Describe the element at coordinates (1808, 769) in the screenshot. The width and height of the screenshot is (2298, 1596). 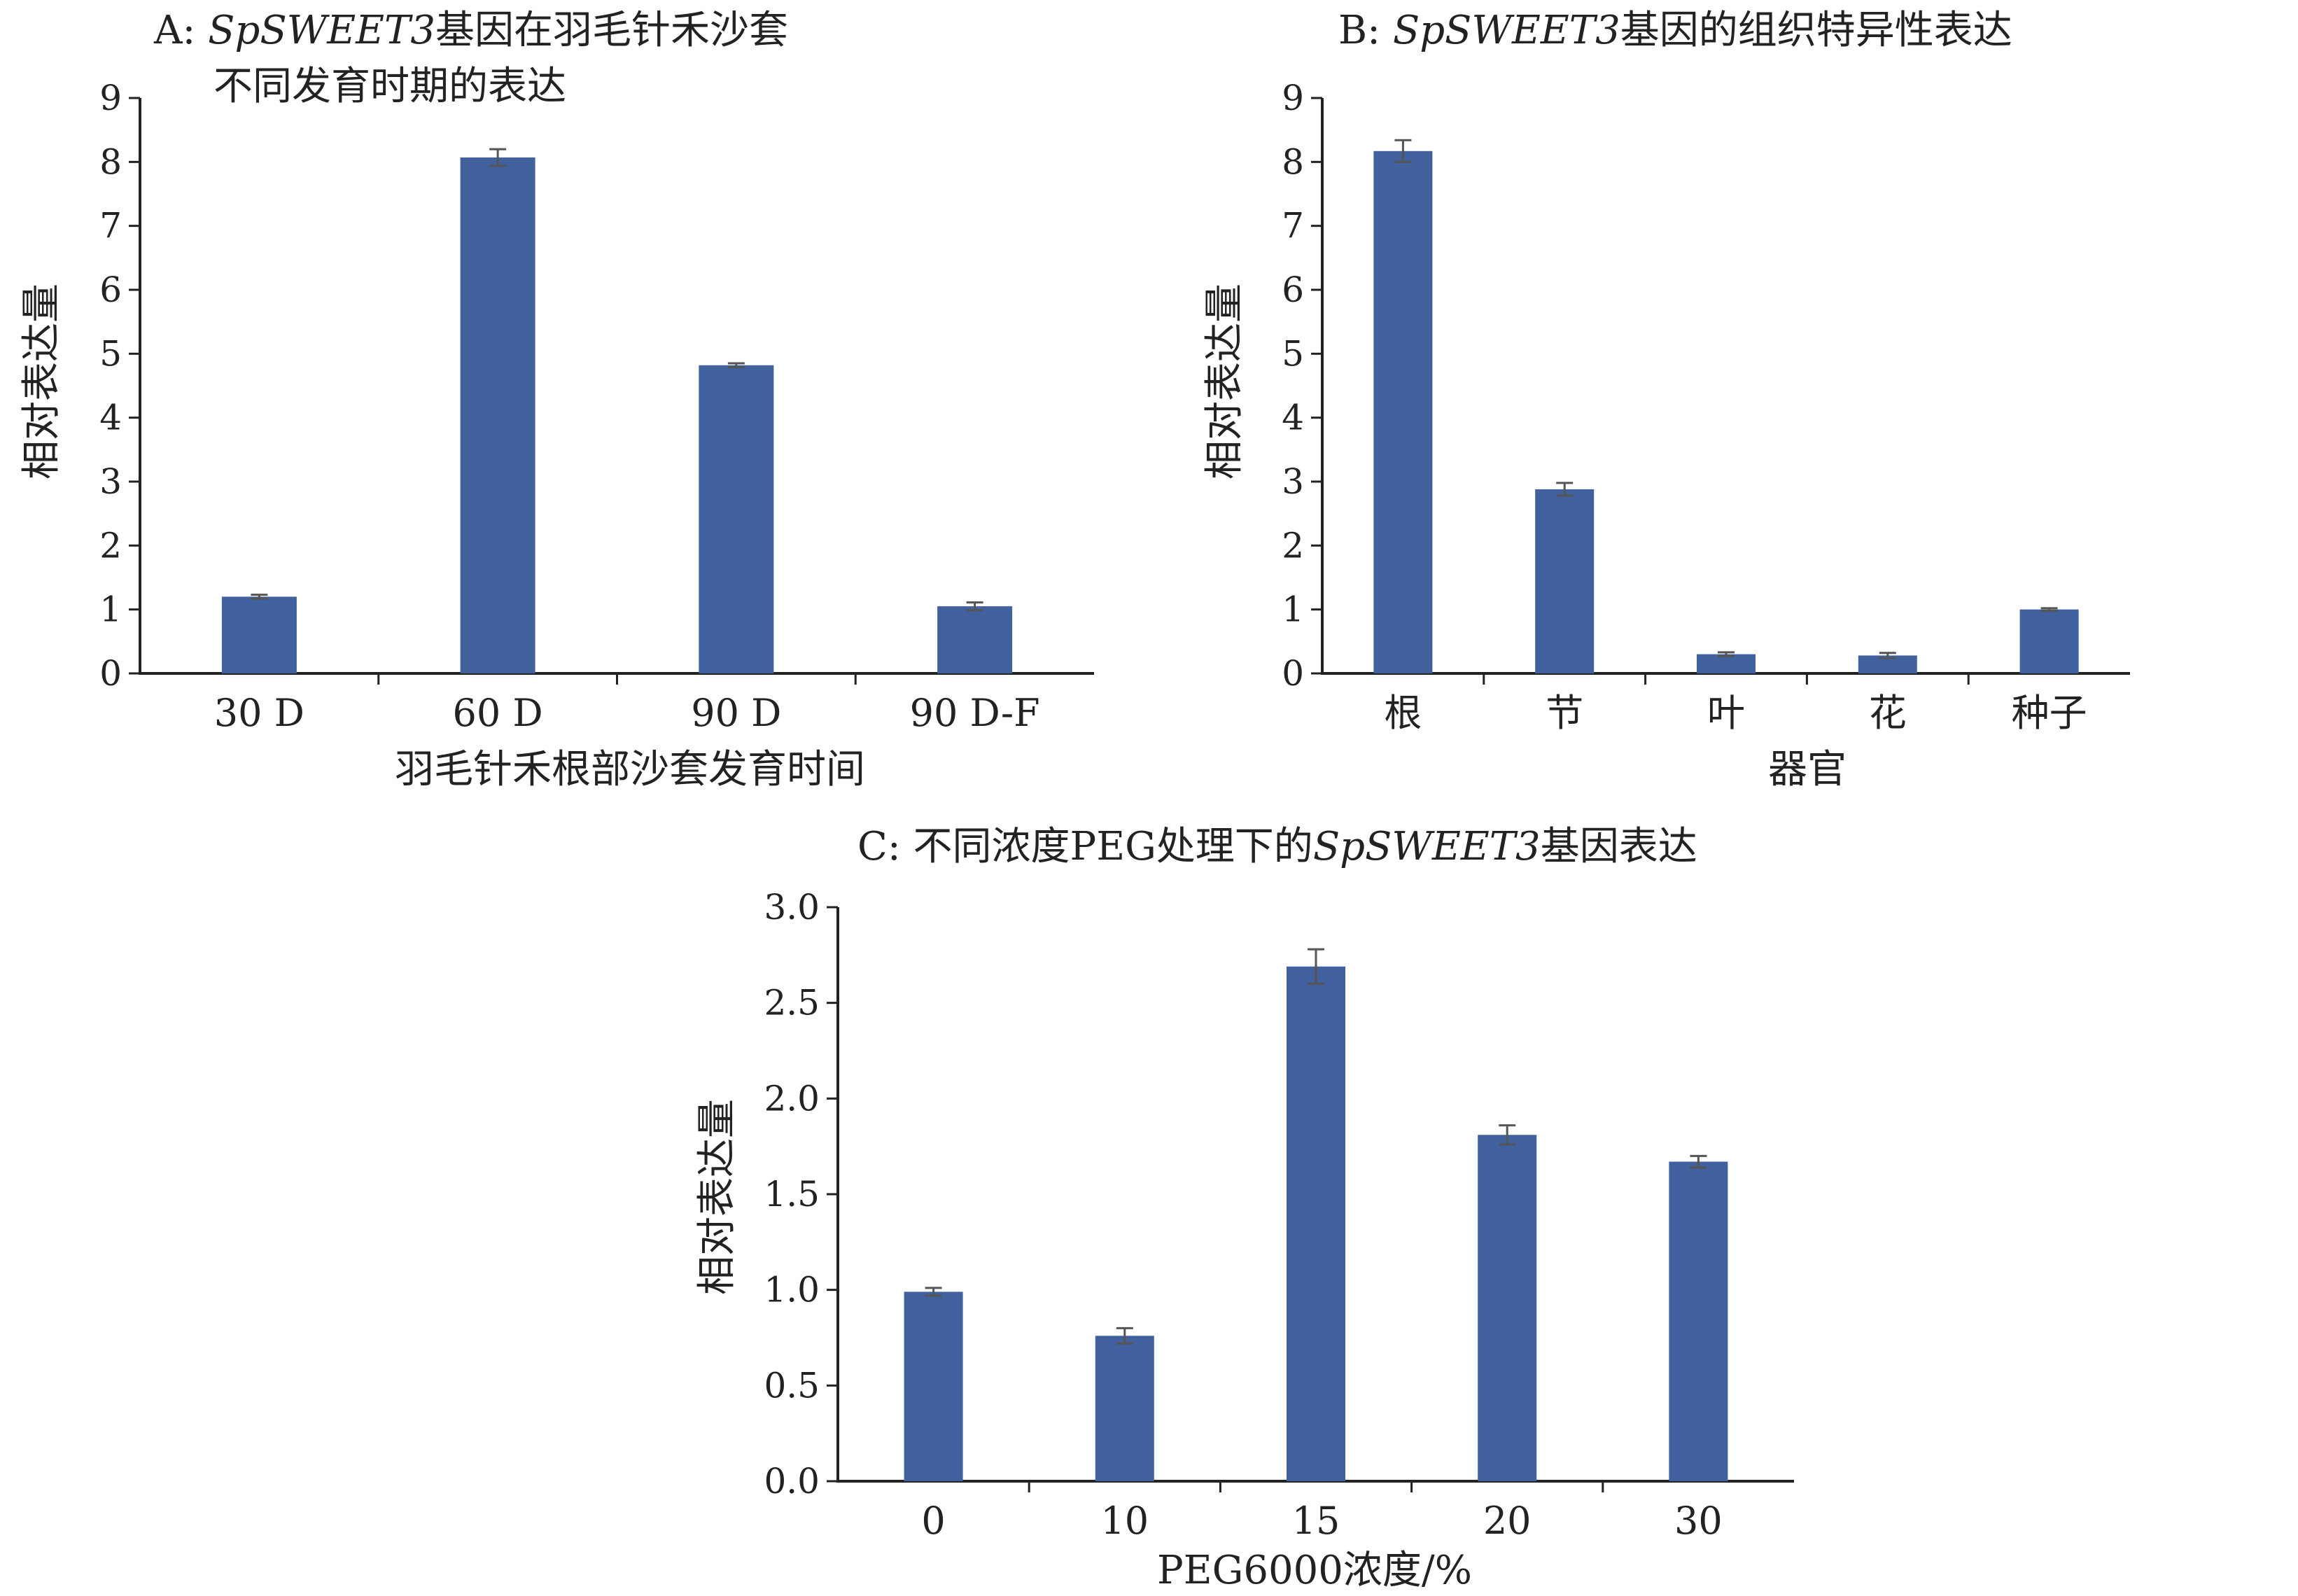
I see `x-axis-title: 器官` at that location.